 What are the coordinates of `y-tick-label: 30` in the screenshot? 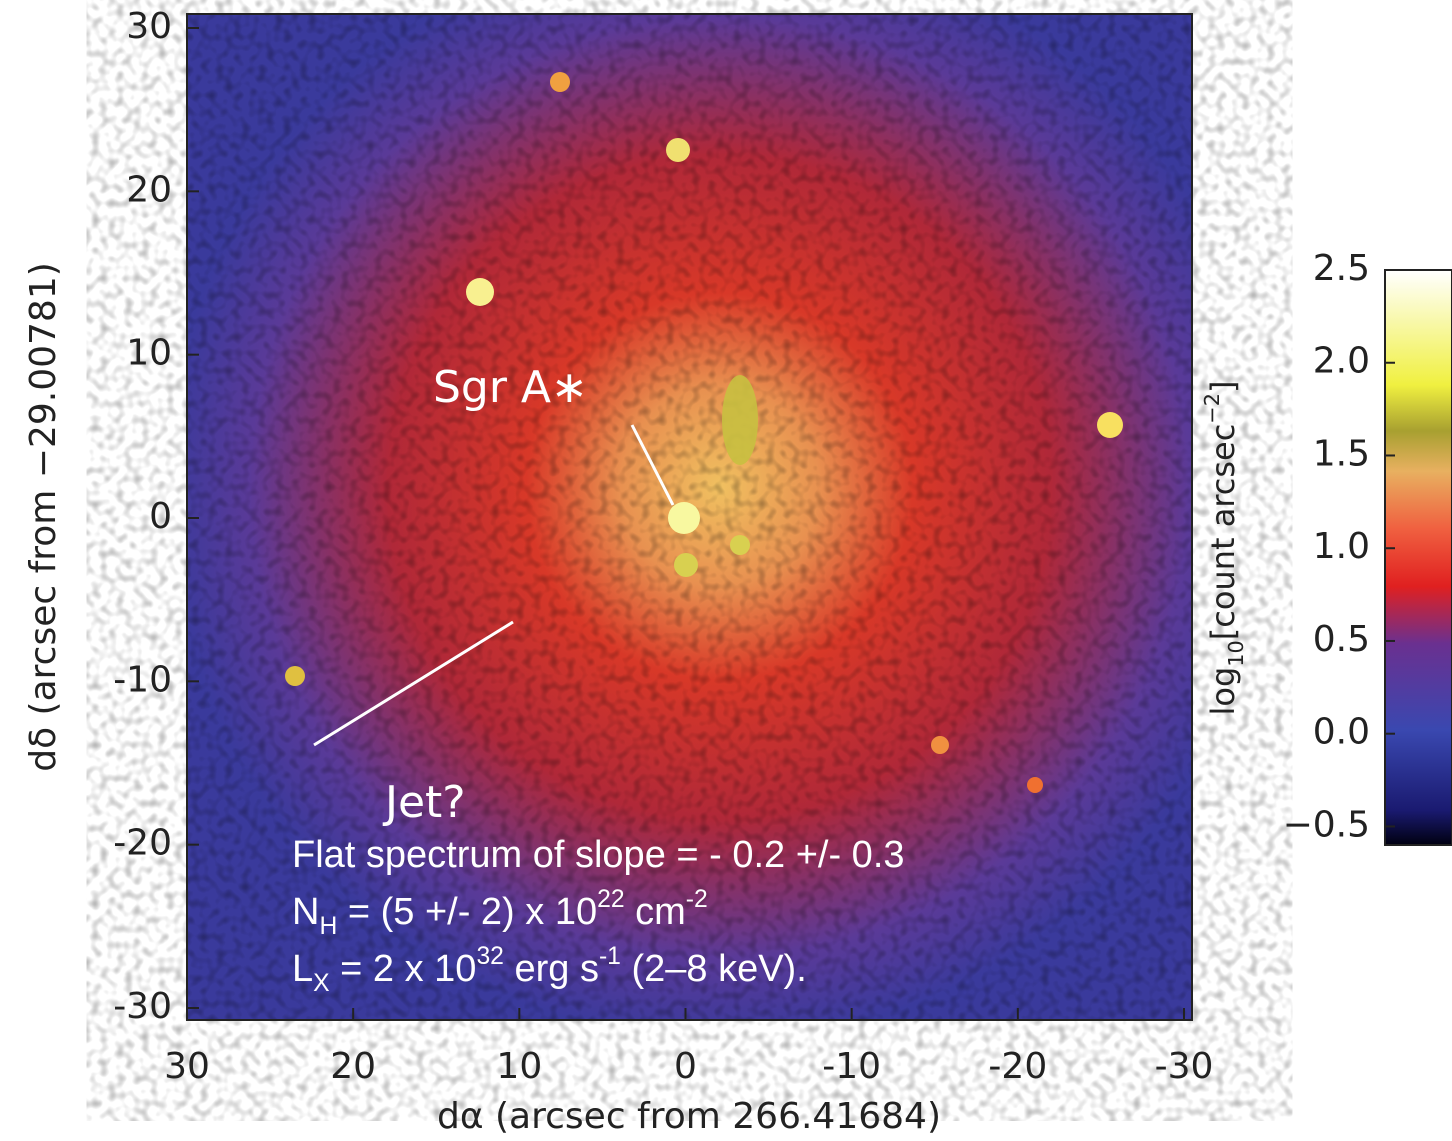 It's located at (149, 26).